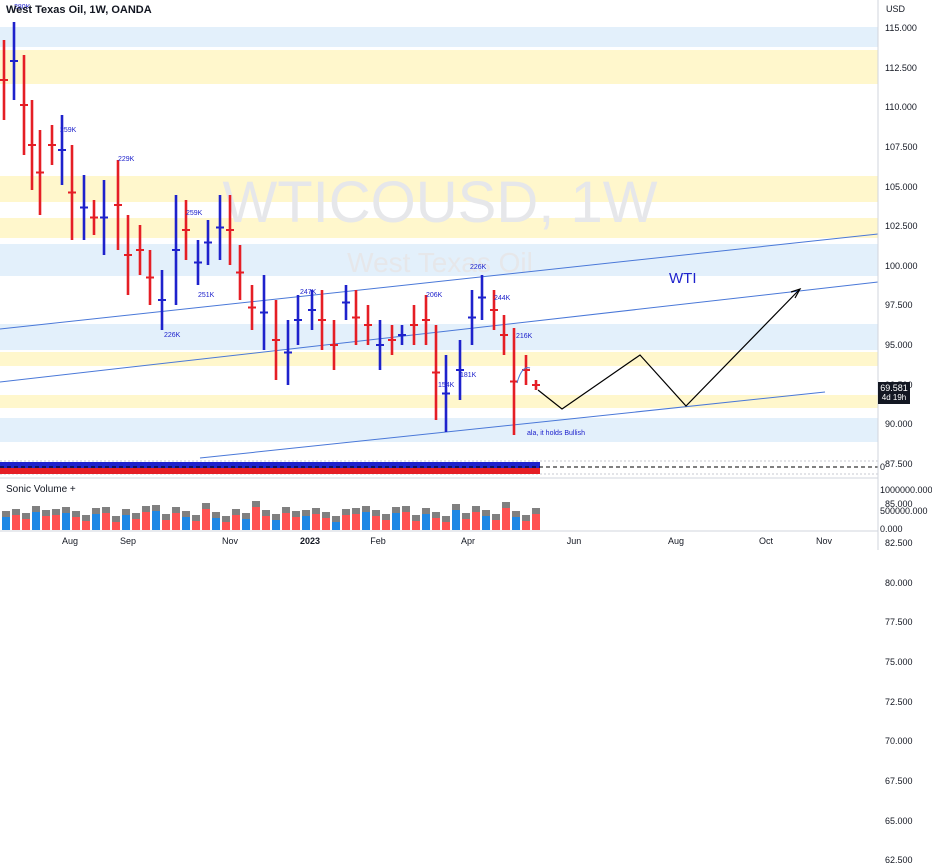 This screenshot has height=865, width=932. I want to click on price-label: 87.500, so click(899, 463).